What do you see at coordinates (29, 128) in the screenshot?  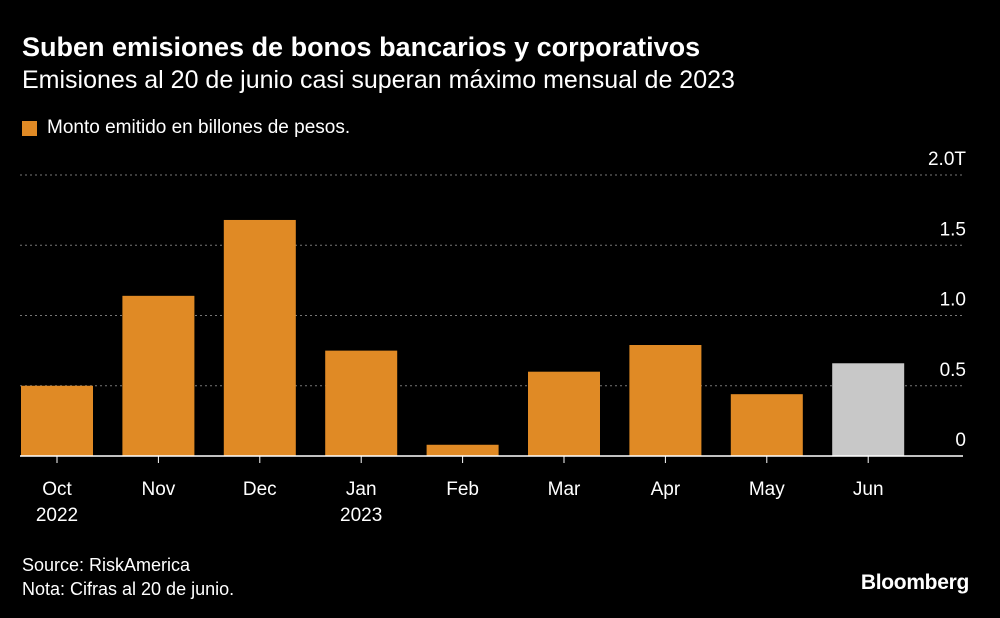 I see `legend-swatch` at bounding box center [29, 128].